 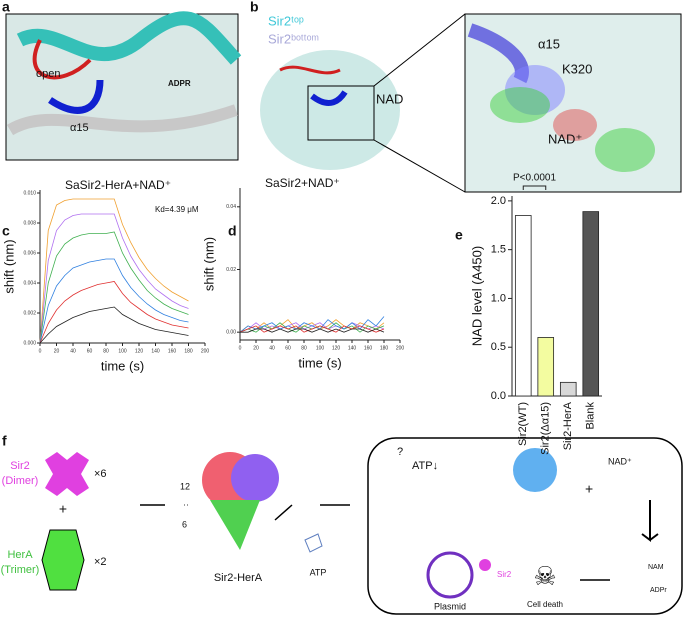 What do you see at coordinates (650, 521) in the screenshot?
I see `arrow` at bounding box center [650, 521].